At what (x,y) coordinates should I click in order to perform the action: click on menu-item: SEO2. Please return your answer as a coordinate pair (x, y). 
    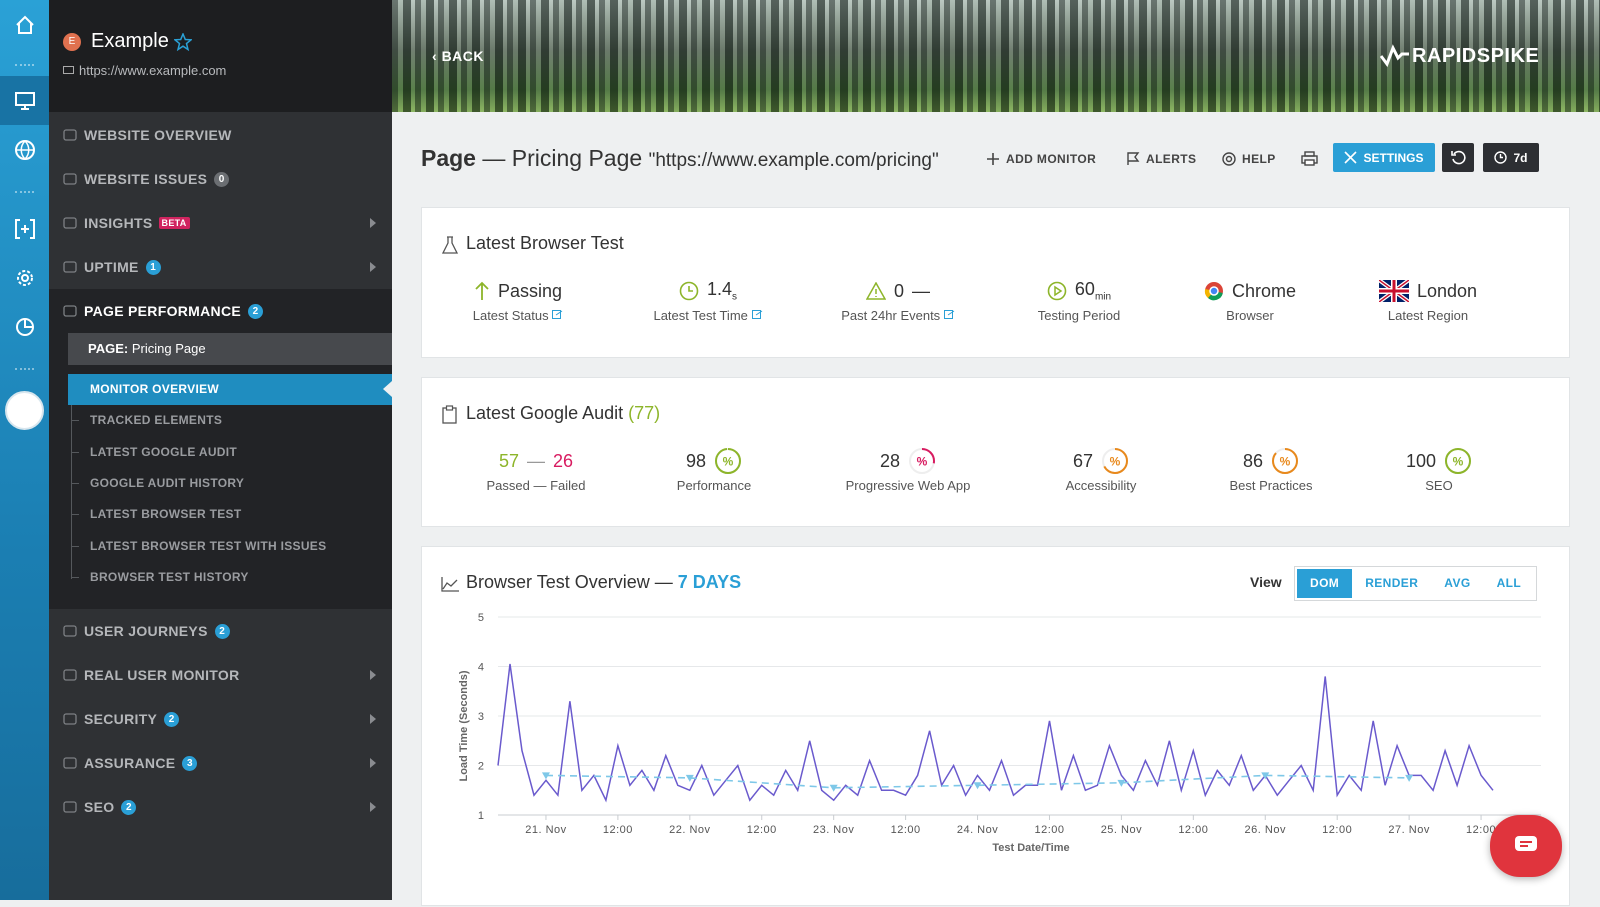
    Looking at the image, I should click on (220, 807).